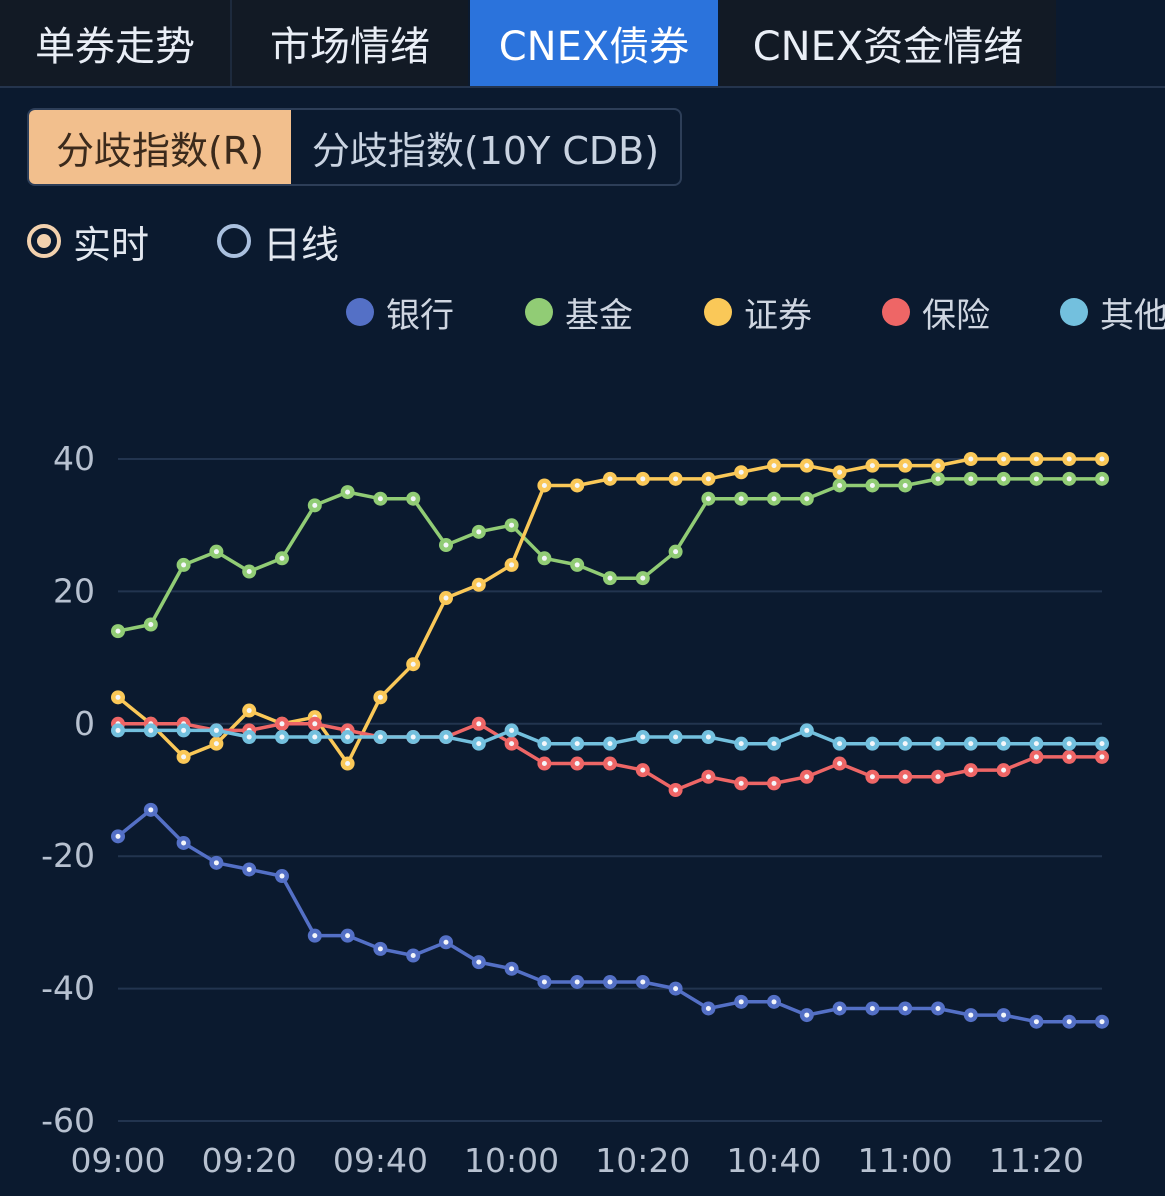  Describe the element at coordinates (420, 315) in the screenshot. I see `legend-label-bank: 银行` at that location.